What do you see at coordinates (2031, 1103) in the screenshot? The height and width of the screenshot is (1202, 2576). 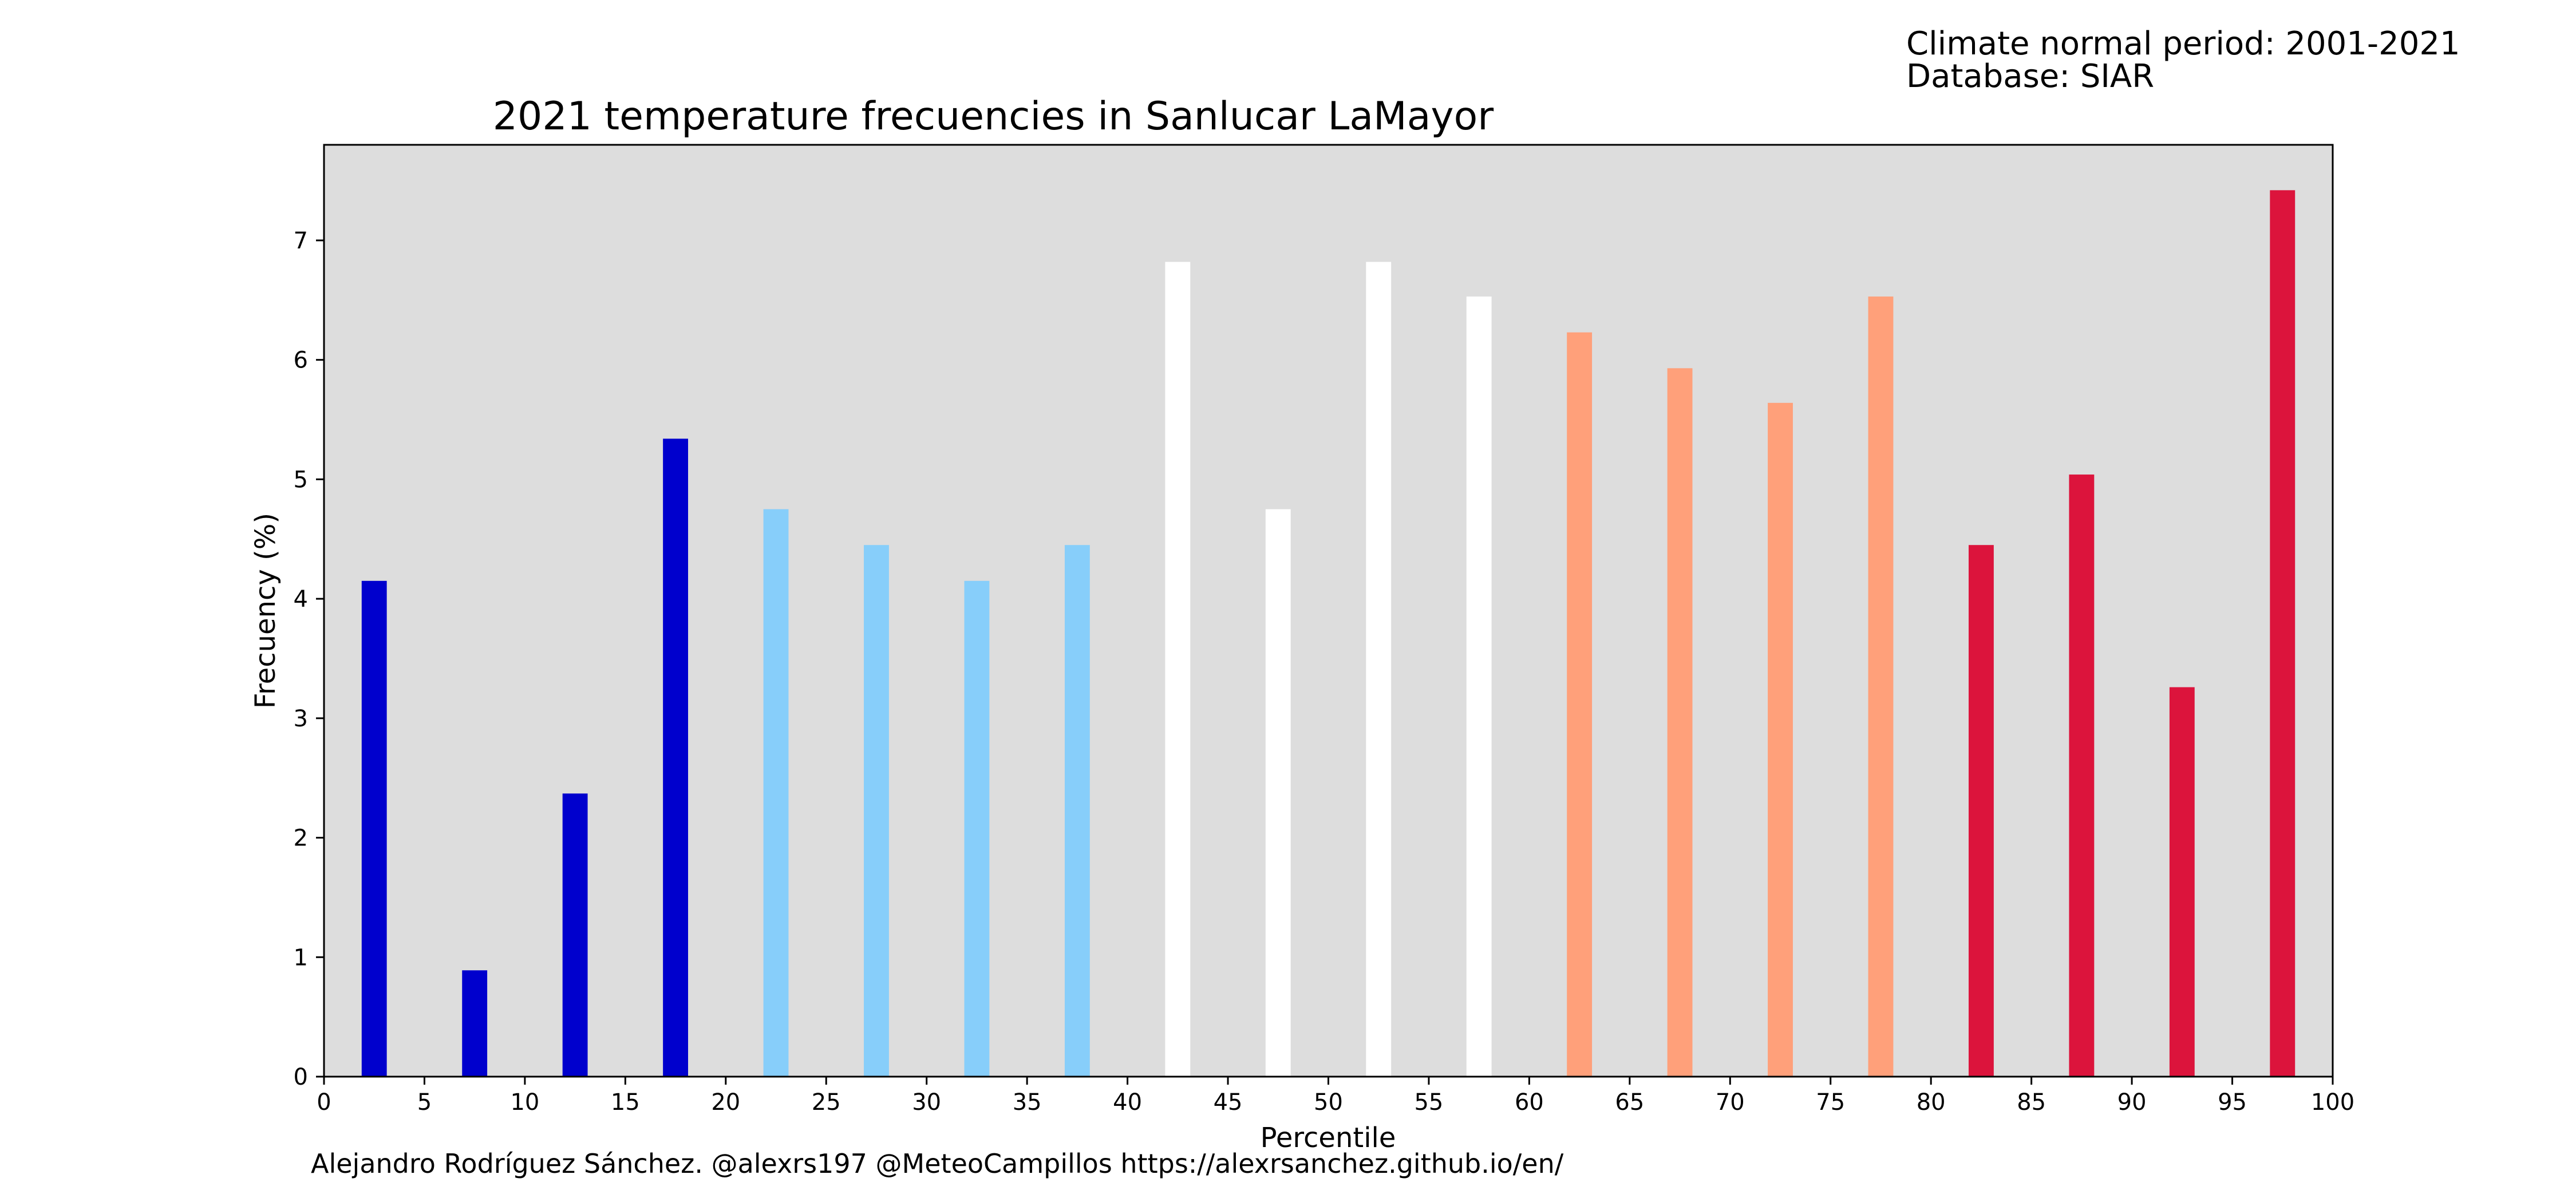 I see `x-tick-label: 85` at bounding box center [2031, 1103].